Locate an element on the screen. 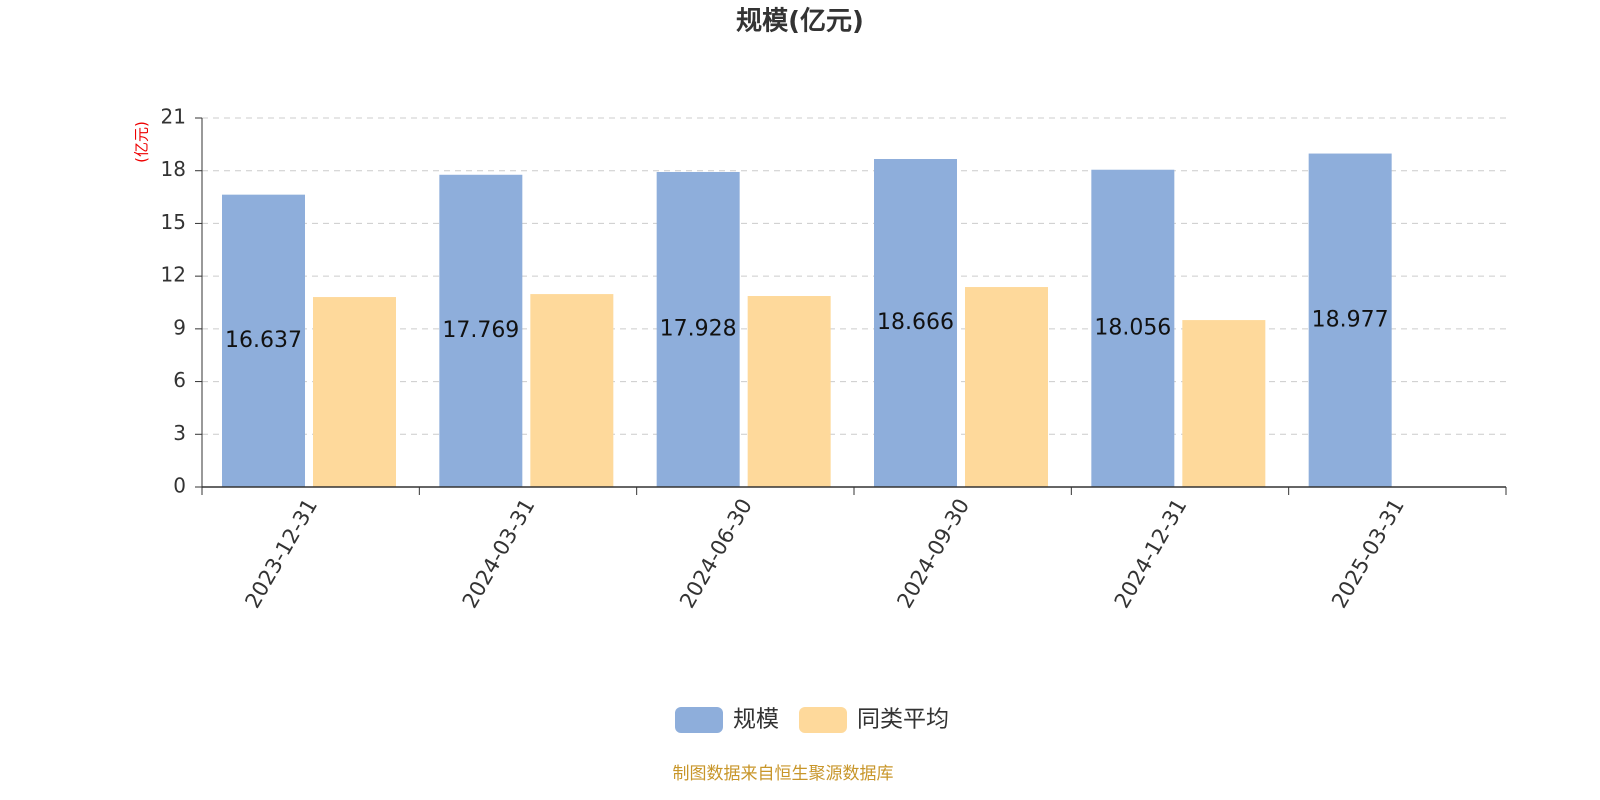 The image size is (1600, 800). data-label: 16.637 is located at coordinates (263, 340).